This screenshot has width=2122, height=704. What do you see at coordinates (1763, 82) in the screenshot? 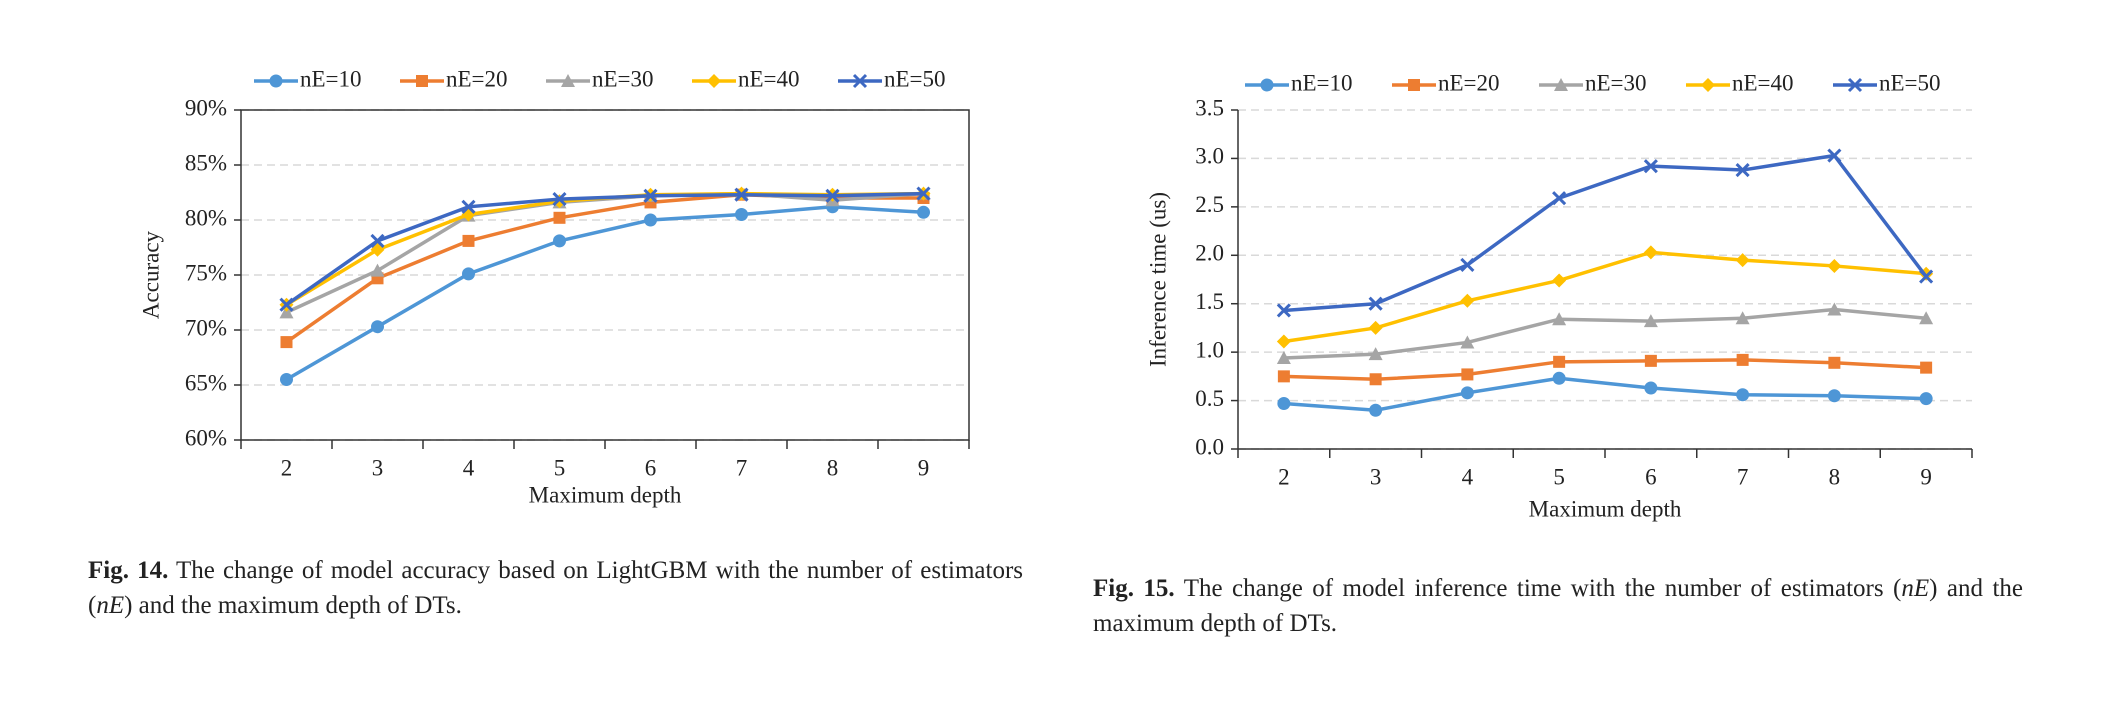
I see `legend-label: nE=40` at bounding box center [1763, 82].